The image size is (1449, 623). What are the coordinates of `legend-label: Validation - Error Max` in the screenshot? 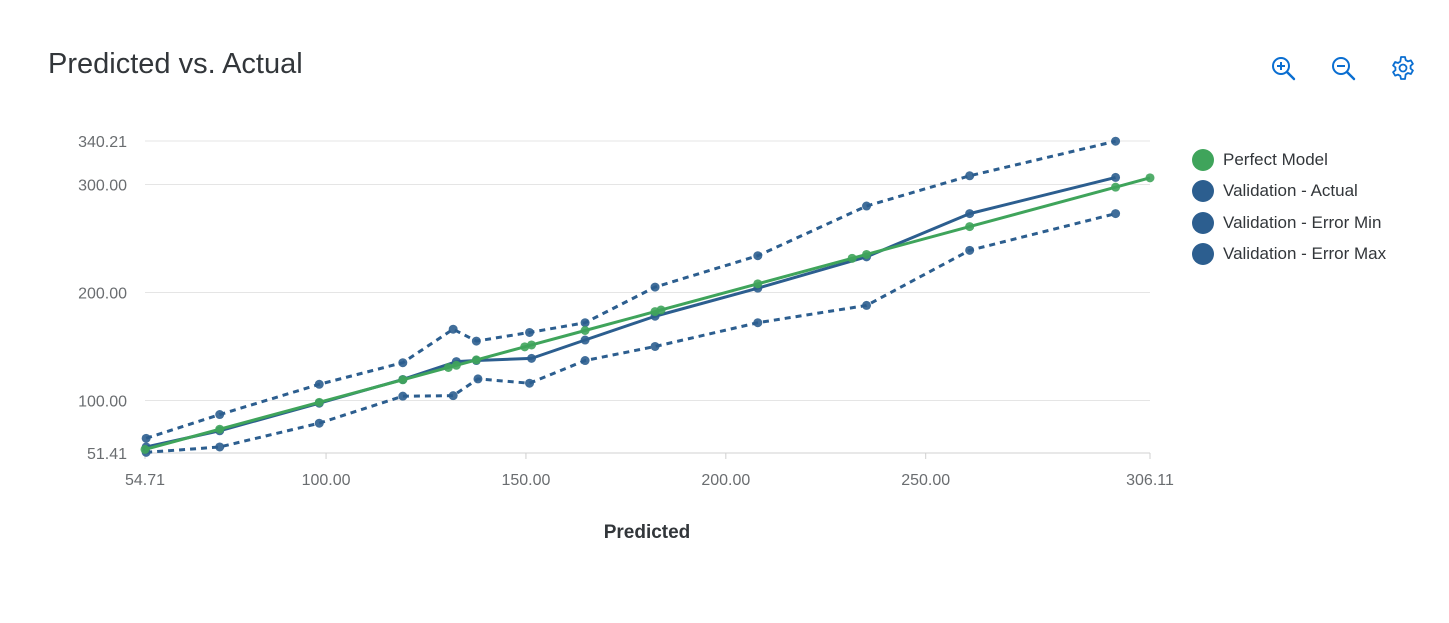 It's located at (1305, 254).